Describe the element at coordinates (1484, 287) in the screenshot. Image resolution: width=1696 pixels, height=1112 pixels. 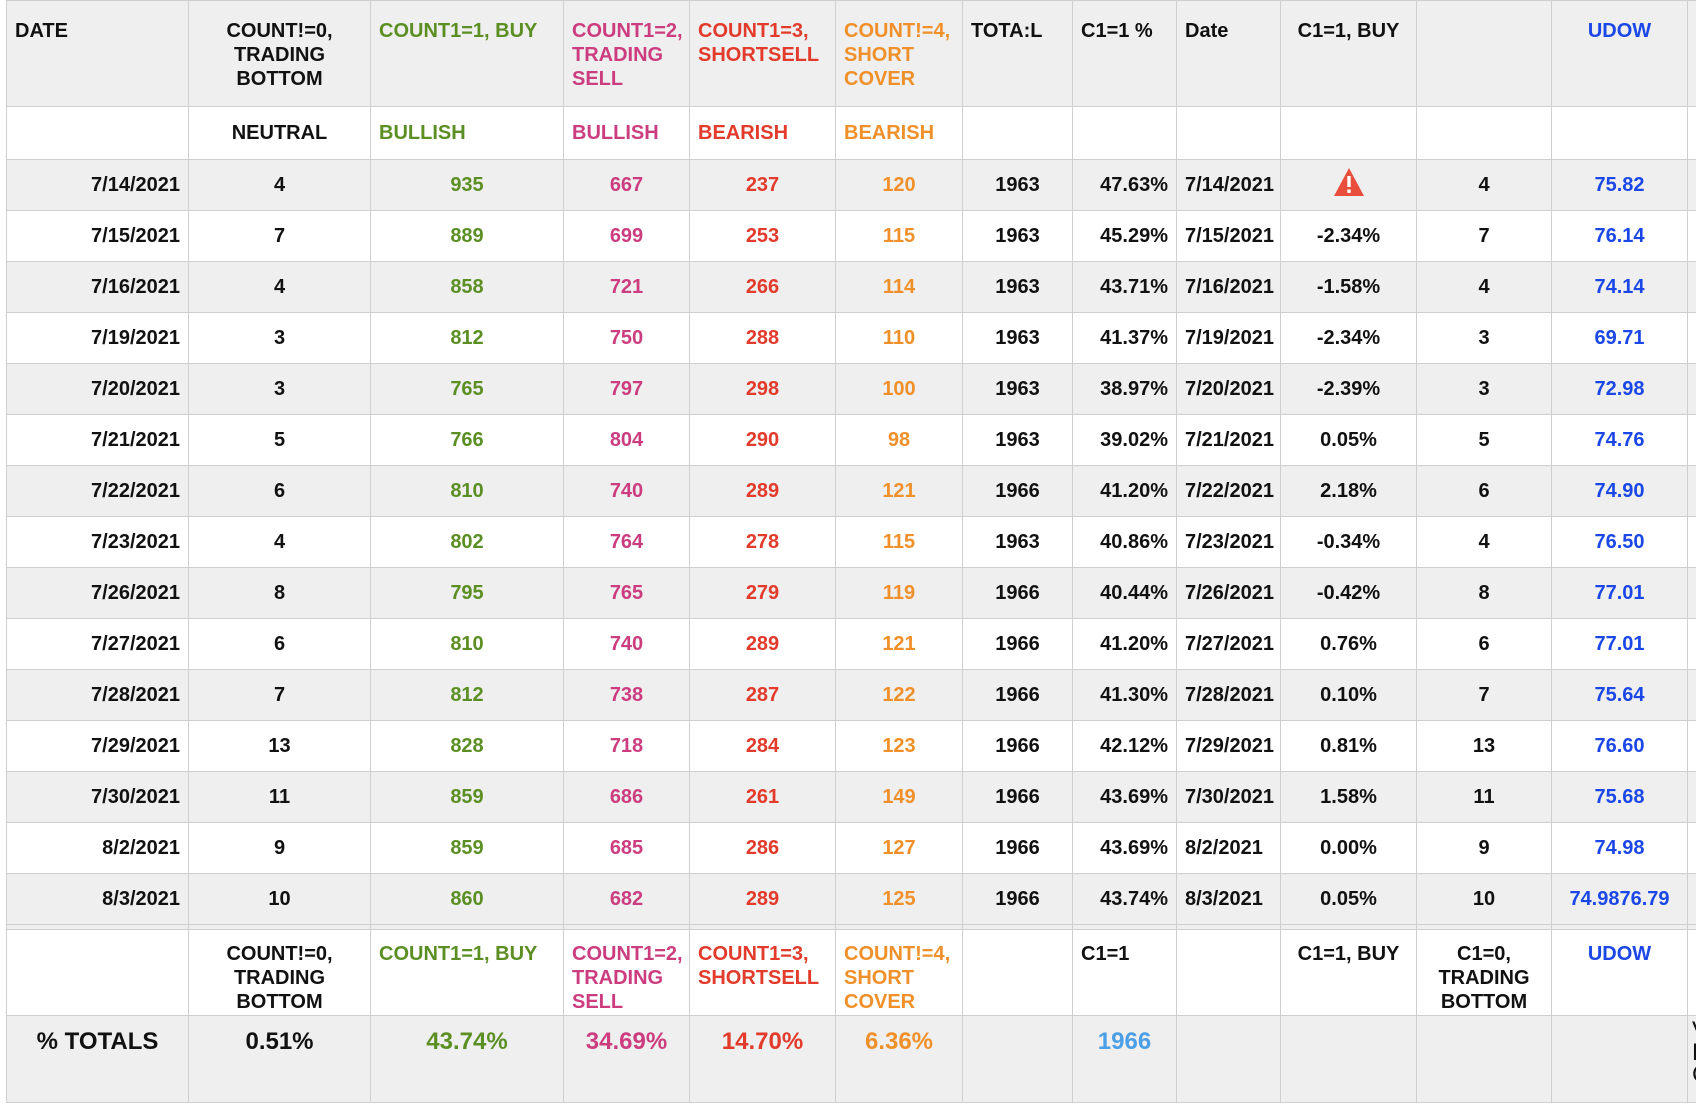
I see `cell-c0b: 4` at that location.